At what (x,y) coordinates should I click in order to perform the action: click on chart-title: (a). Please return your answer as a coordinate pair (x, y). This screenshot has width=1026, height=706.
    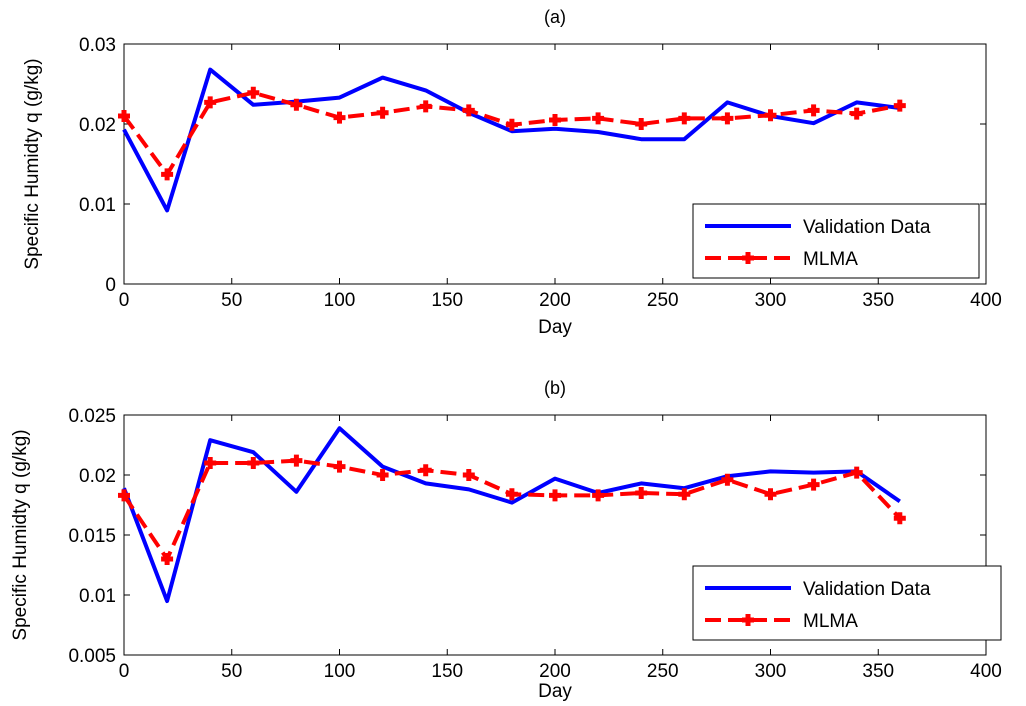
    Looking at the image, I should click on (555, 17).